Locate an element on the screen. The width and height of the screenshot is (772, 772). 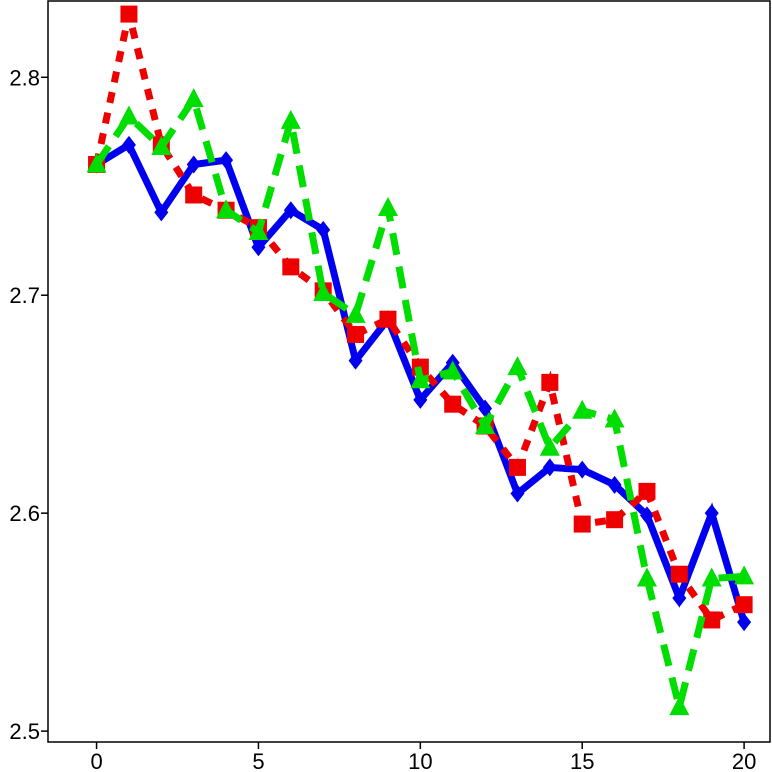
y-tick-label: 2.7 is located at coordinates (24, 295).